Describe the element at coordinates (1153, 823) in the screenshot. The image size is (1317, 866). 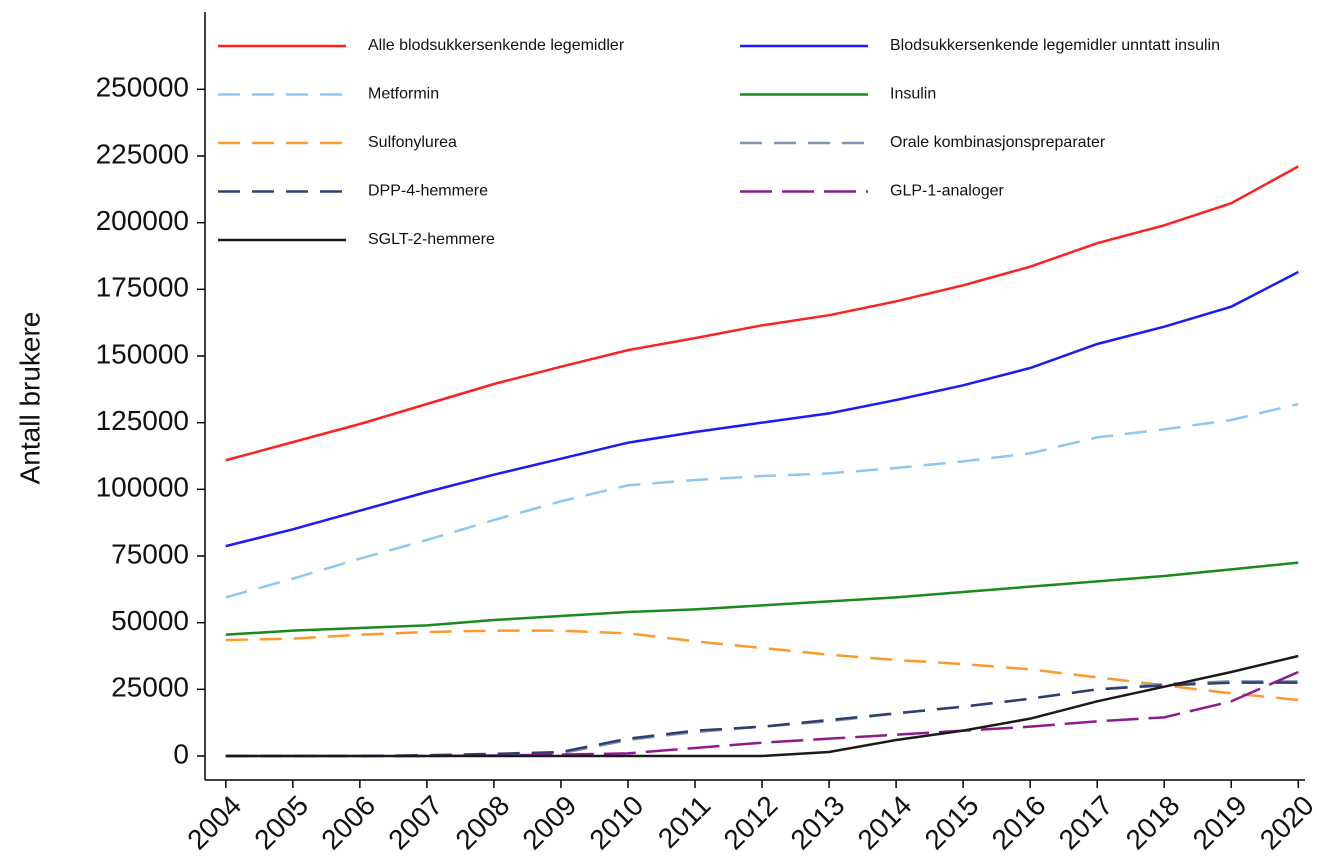
I see `x-tick-label: 2018` at that location.